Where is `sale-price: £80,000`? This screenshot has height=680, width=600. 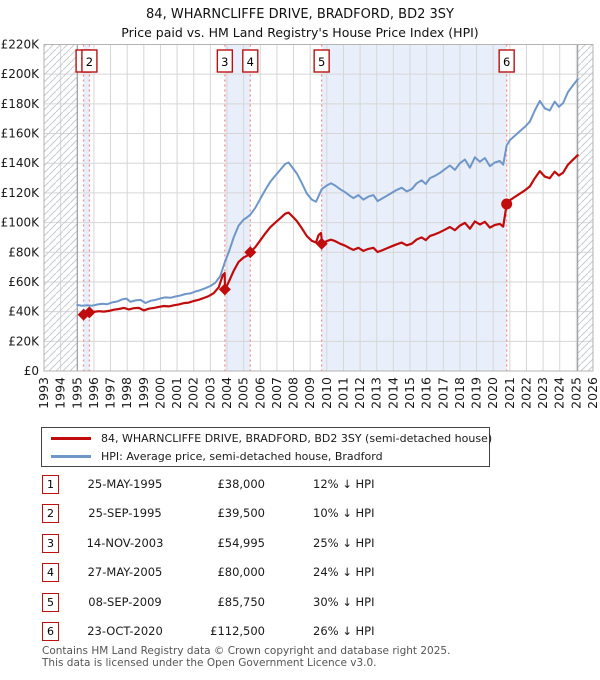 sale-price: £80,000 is located at coordinates (241, 572).